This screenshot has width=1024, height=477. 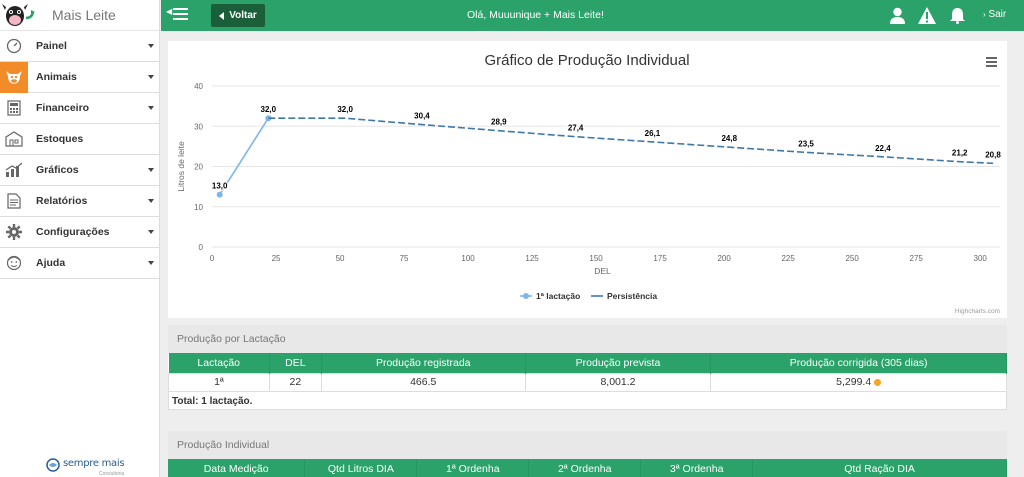 I want to click on back-button: Voltar, so click(x=238, y=15).